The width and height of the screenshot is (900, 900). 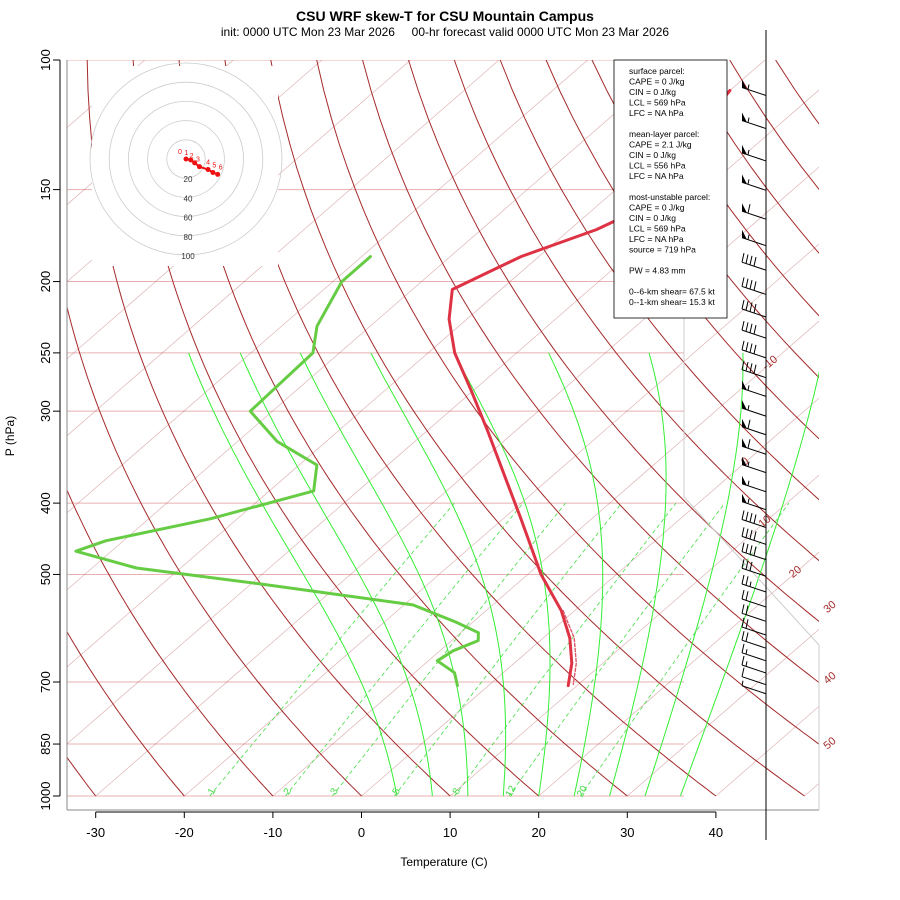 I want to click on hodograph-point-label: 4, so click(x=208, y=163).